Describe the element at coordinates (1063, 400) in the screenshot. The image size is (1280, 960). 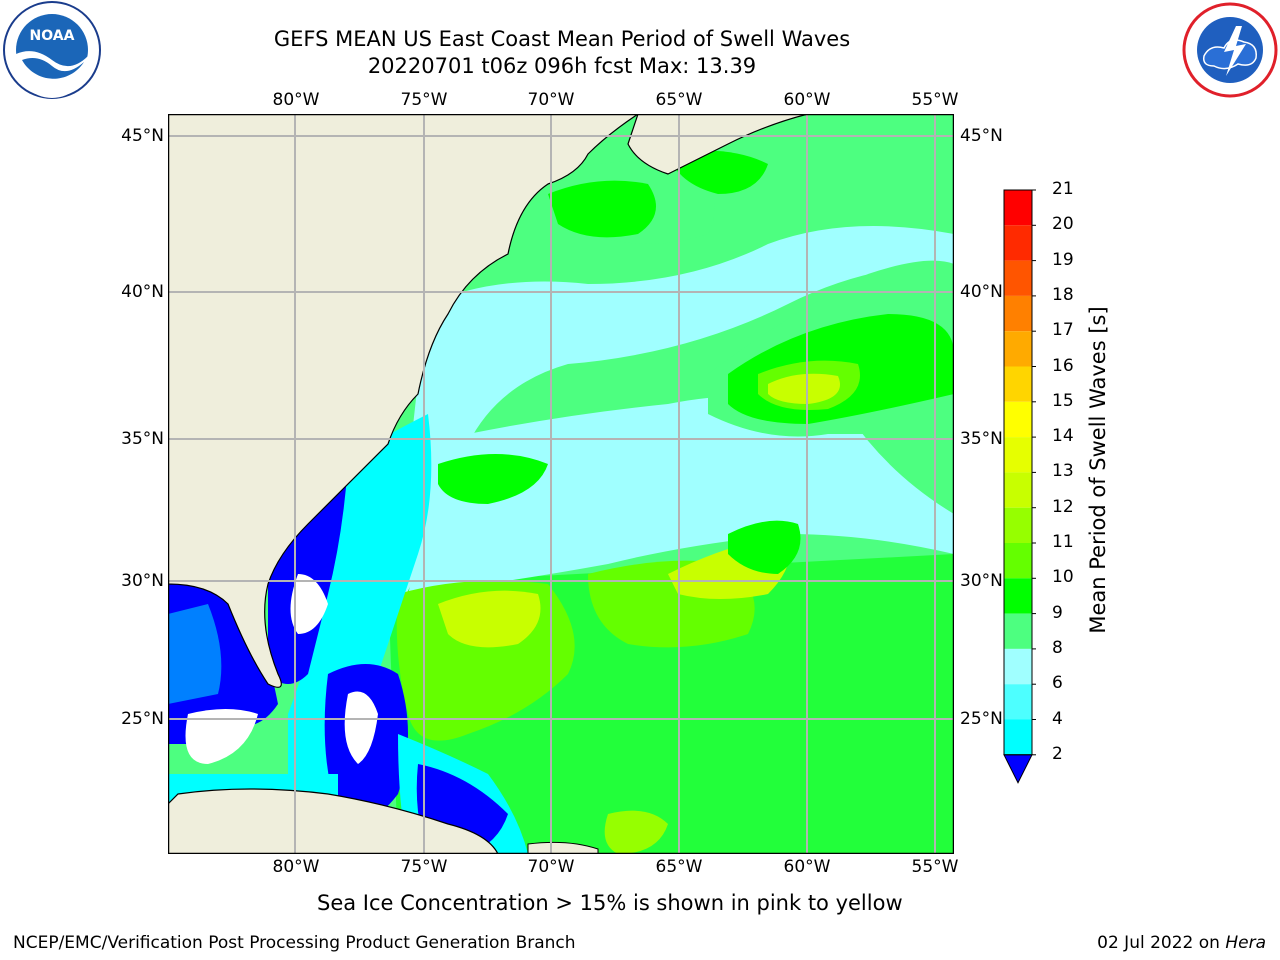
I see `colorbar-tick-label: 15` at that location.